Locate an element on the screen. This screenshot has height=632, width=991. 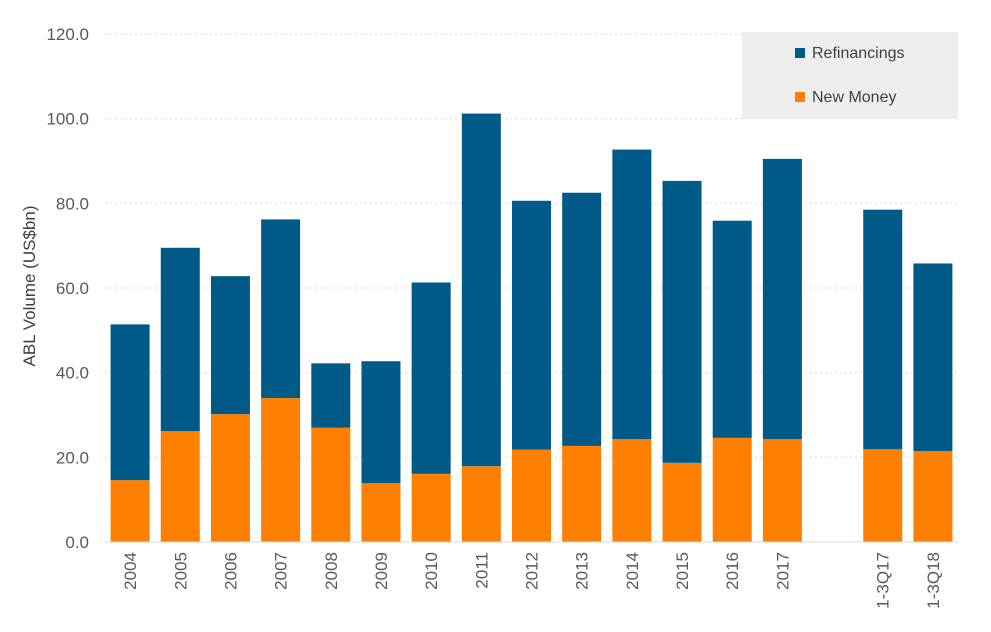
bar-refinancings-2011 is located at coordinates (481, 290).